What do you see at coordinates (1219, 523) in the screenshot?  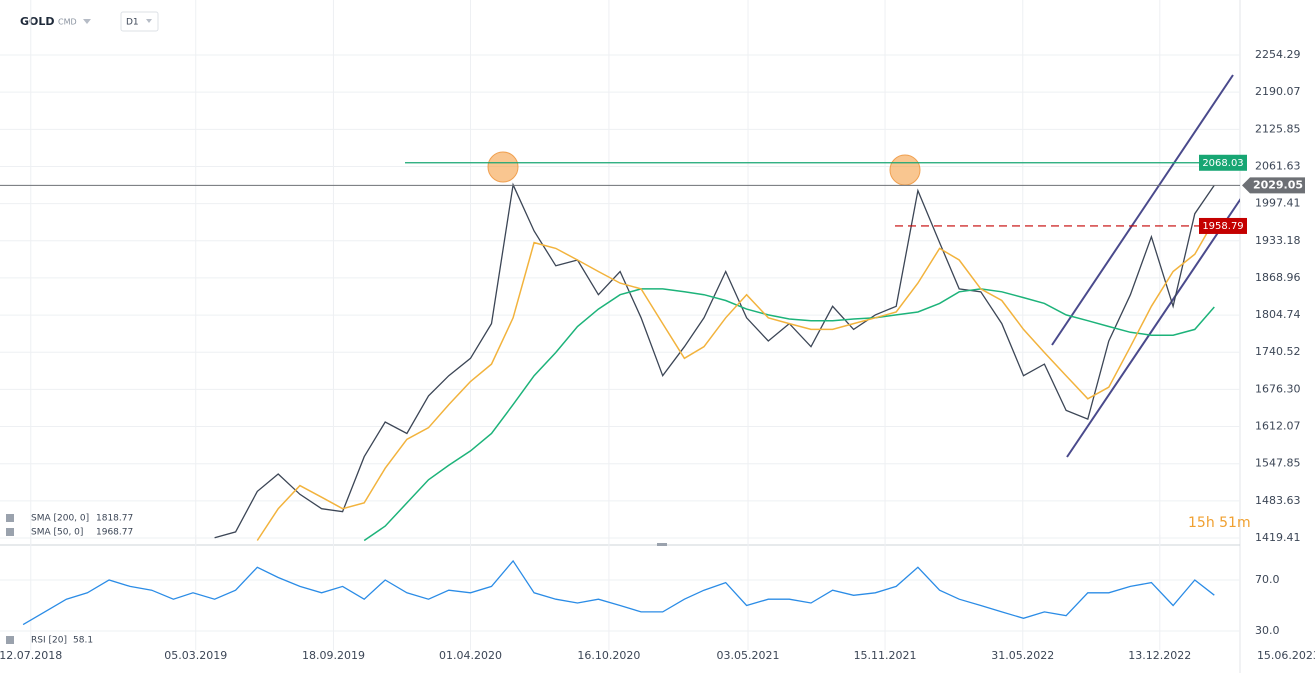 I see `countdown: 15h 51m` at bounding box center [1219, 523].